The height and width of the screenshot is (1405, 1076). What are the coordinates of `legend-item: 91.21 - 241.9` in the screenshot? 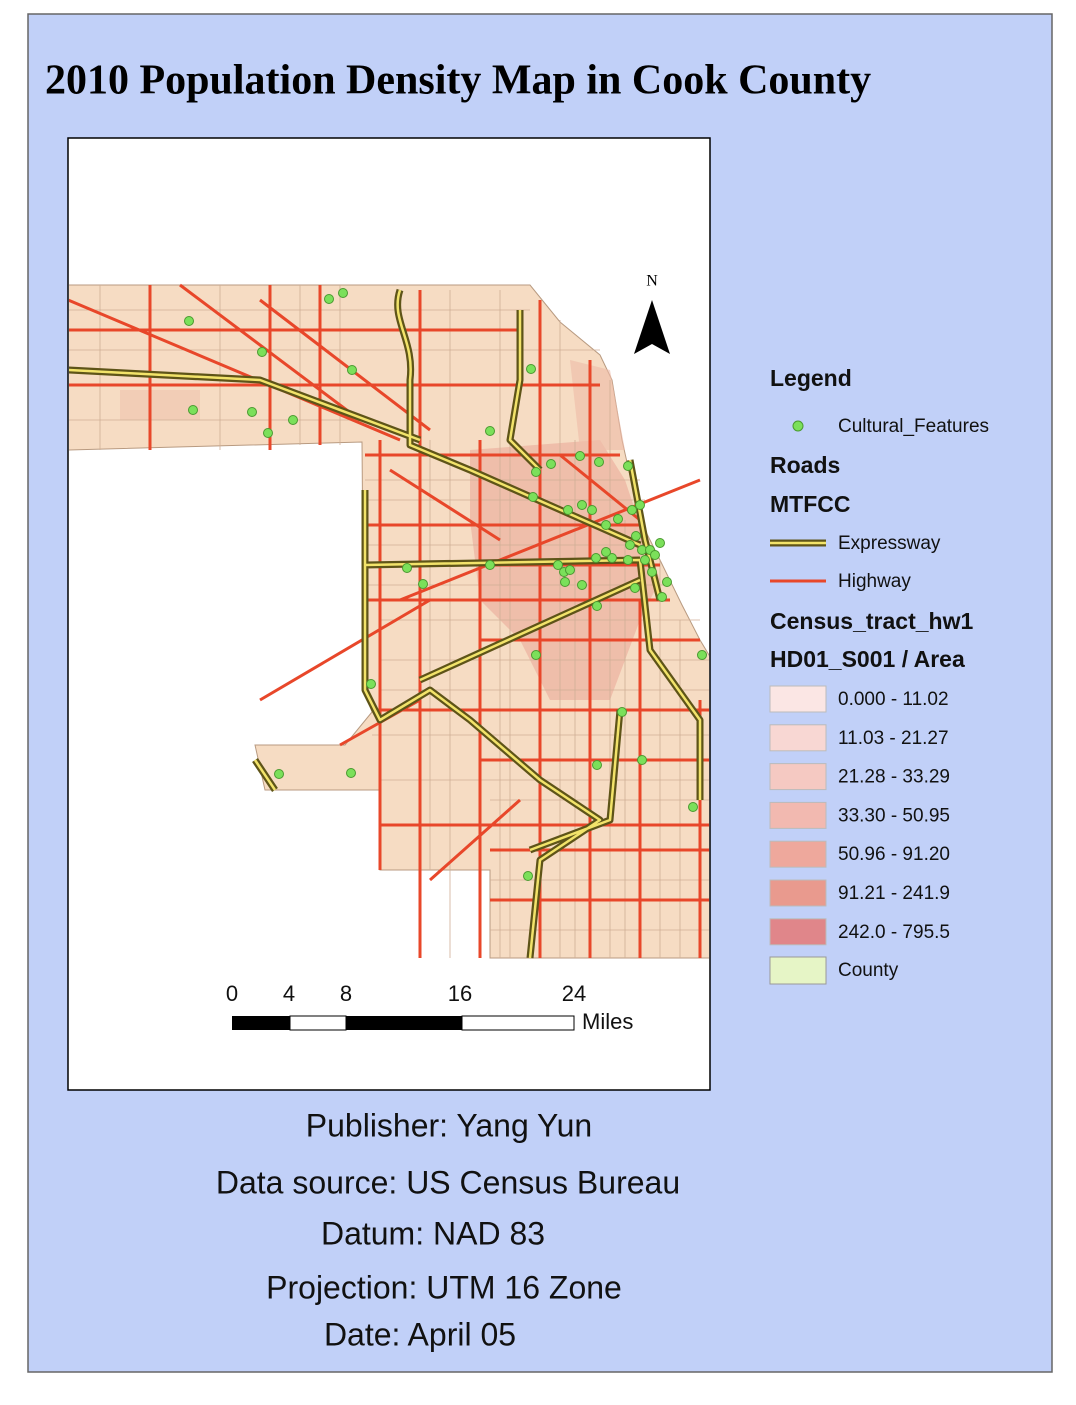 It's located at (894, 893).